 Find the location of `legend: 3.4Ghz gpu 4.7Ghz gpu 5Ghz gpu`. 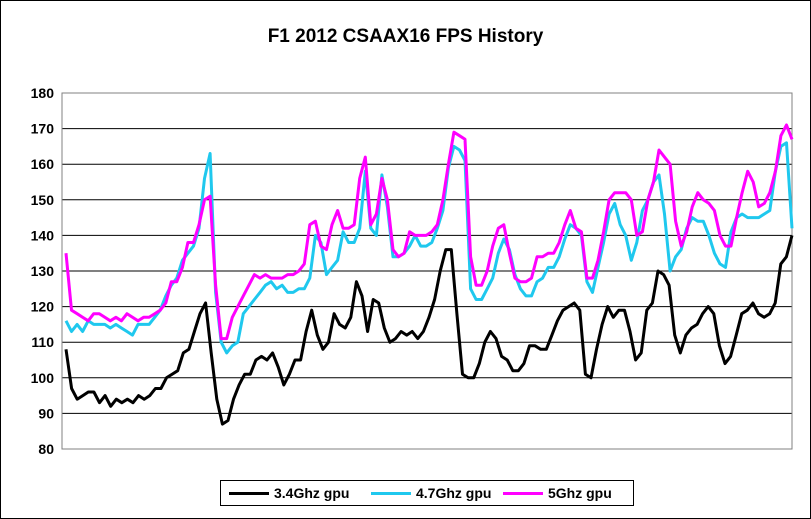

legend: 3.4Ghz gpu 4.7Ghz gpu 5Ghz gpu is located at coordinates (427, 493).